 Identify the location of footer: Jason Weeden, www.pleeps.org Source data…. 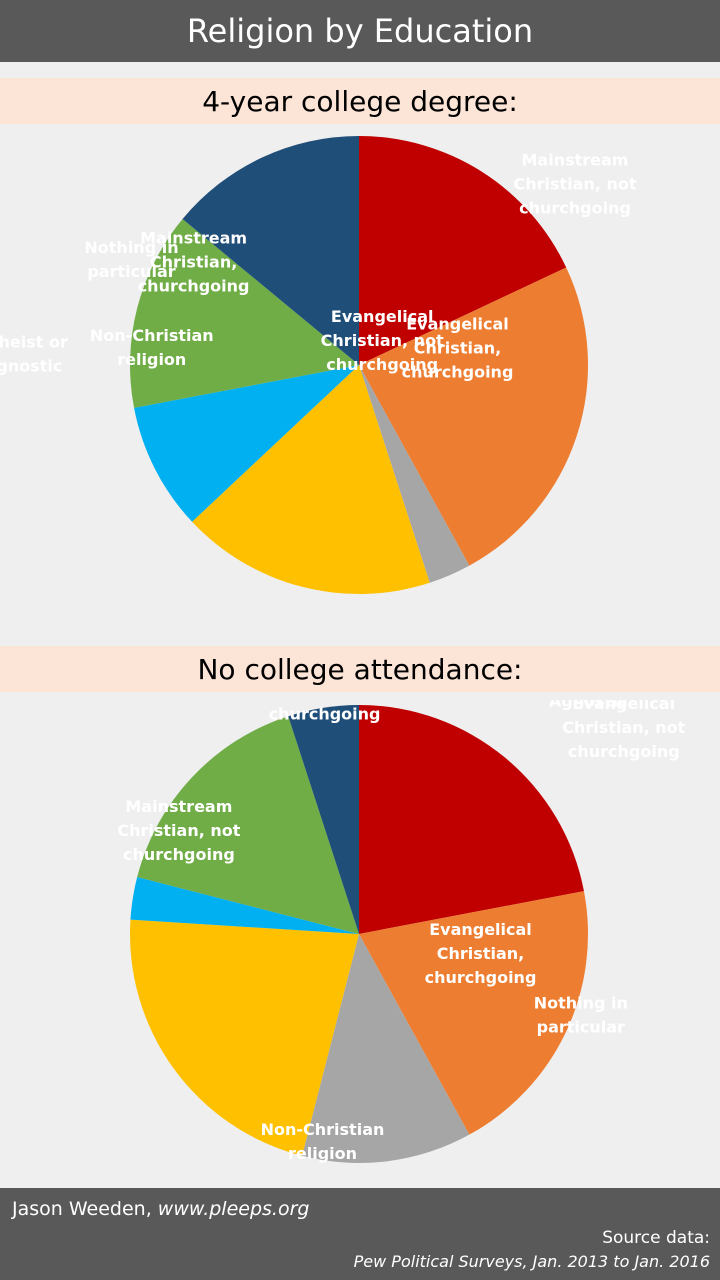
(360, 1234).